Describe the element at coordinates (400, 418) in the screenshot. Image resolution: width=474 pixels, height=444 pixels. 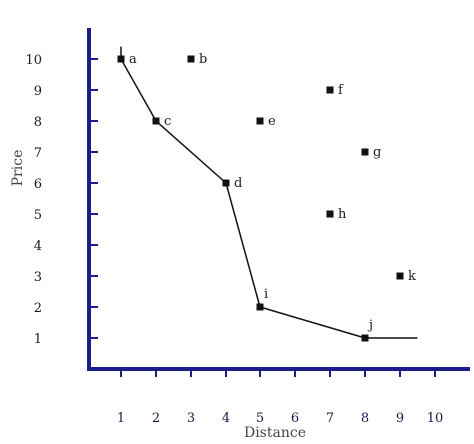
I see `x-tick-label: 9` at that location.